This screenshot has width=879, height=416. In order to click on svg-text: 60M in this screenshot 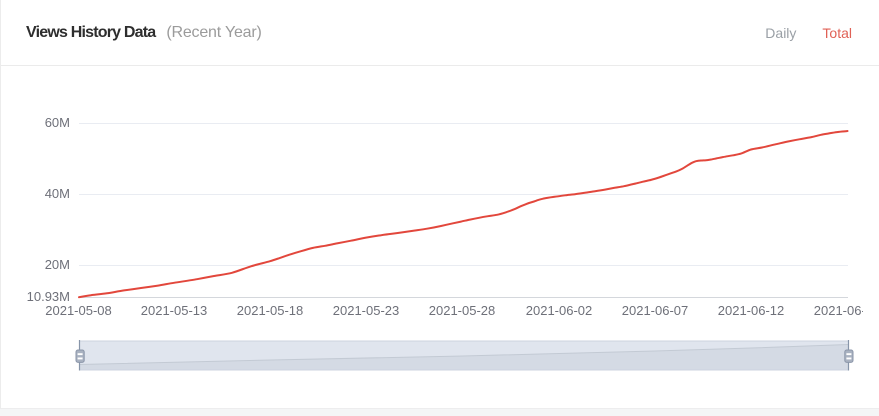, I will do `click(57, 122)`.